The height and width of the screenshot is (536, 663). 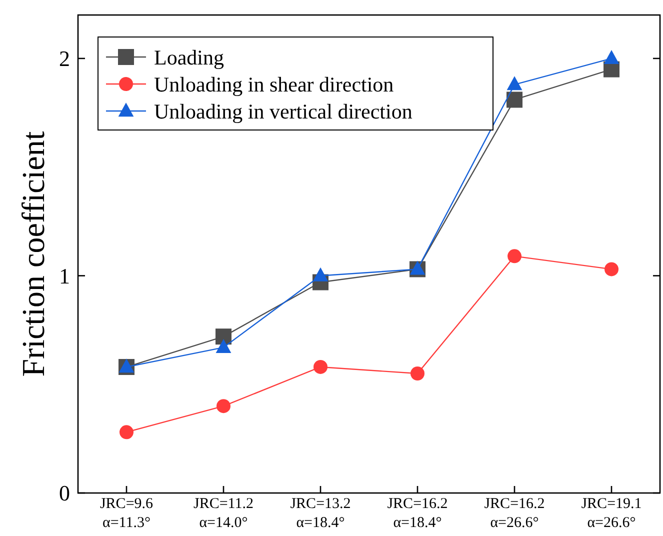 What do you see at coordinates (64, 59) in the screenshot?
I see `y-tick-label: 2` at bounding box center [64, 59].